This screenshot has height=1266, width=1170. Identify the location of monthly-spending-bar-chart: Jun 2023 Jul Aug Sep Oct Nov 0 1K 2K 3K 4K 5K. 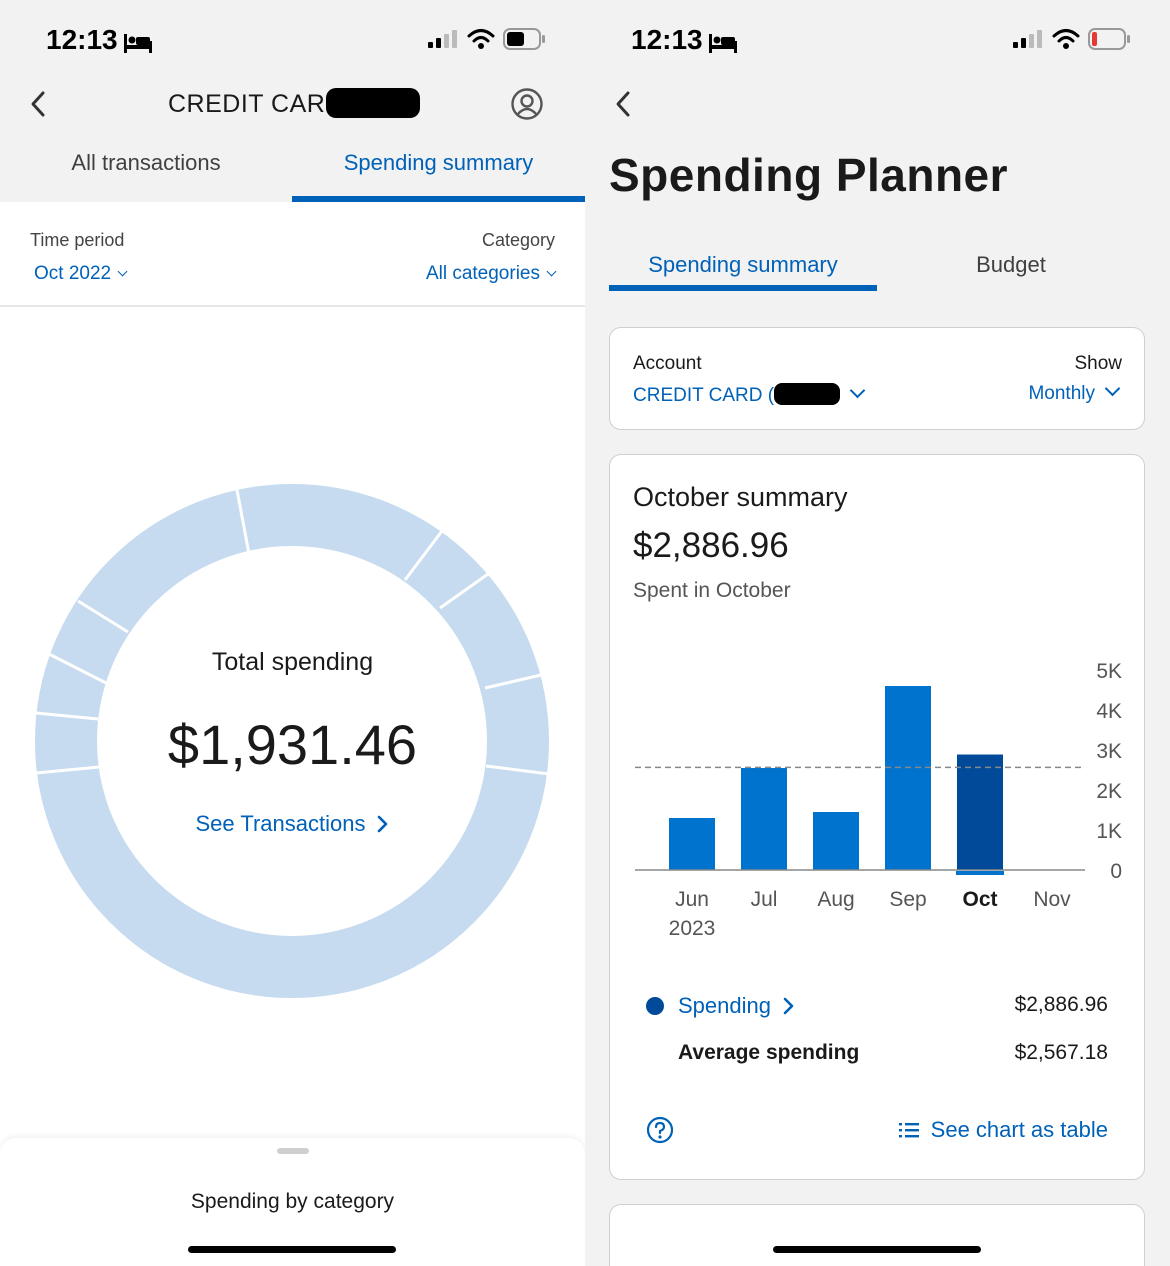
(878, 800).